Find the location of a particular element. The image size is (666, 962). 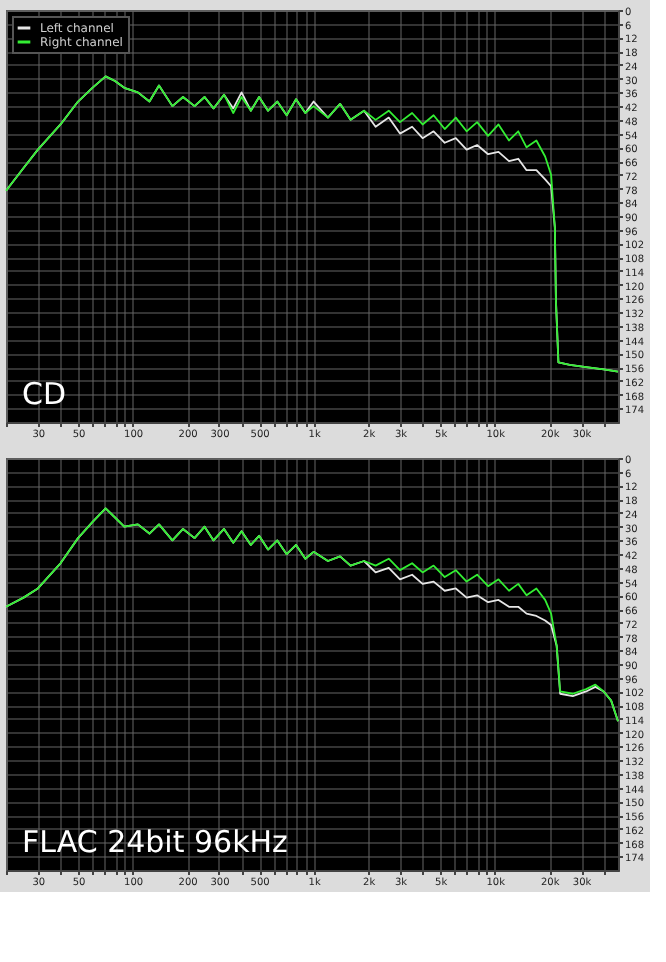

text: CD is located at coordinates (44, 394).